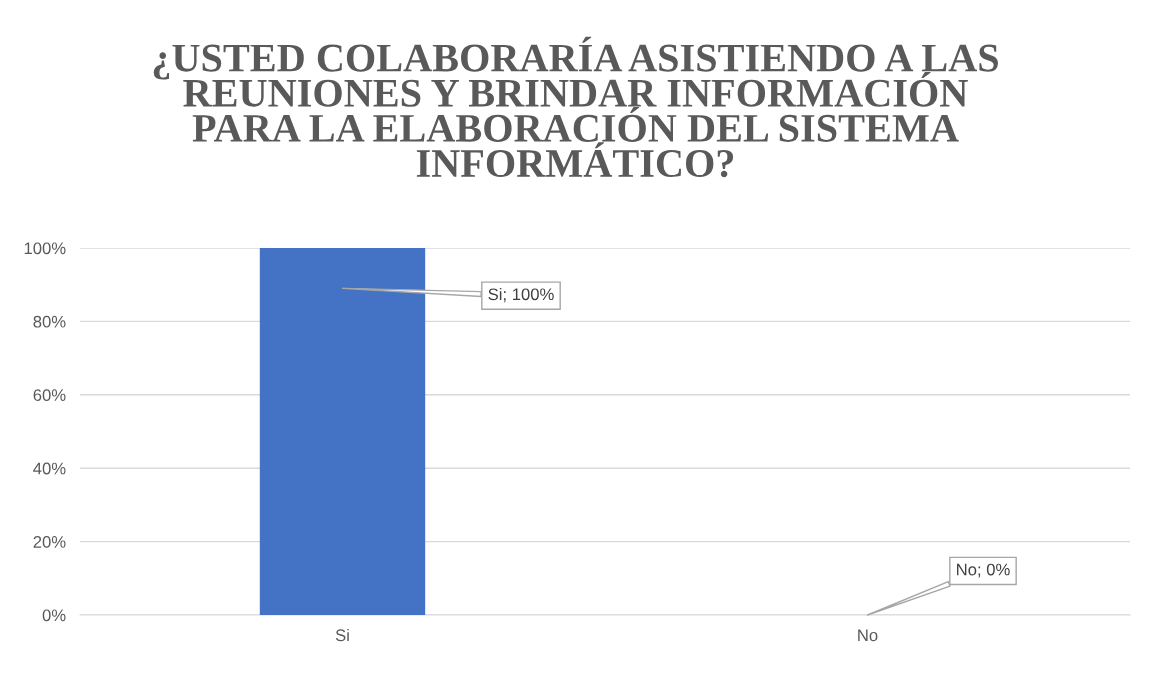 The width and height of the screenshot is (1151, 674). Describe the element at coordinates (868, 635) in the screenshot. I see `x-tick-label: No` at that location.